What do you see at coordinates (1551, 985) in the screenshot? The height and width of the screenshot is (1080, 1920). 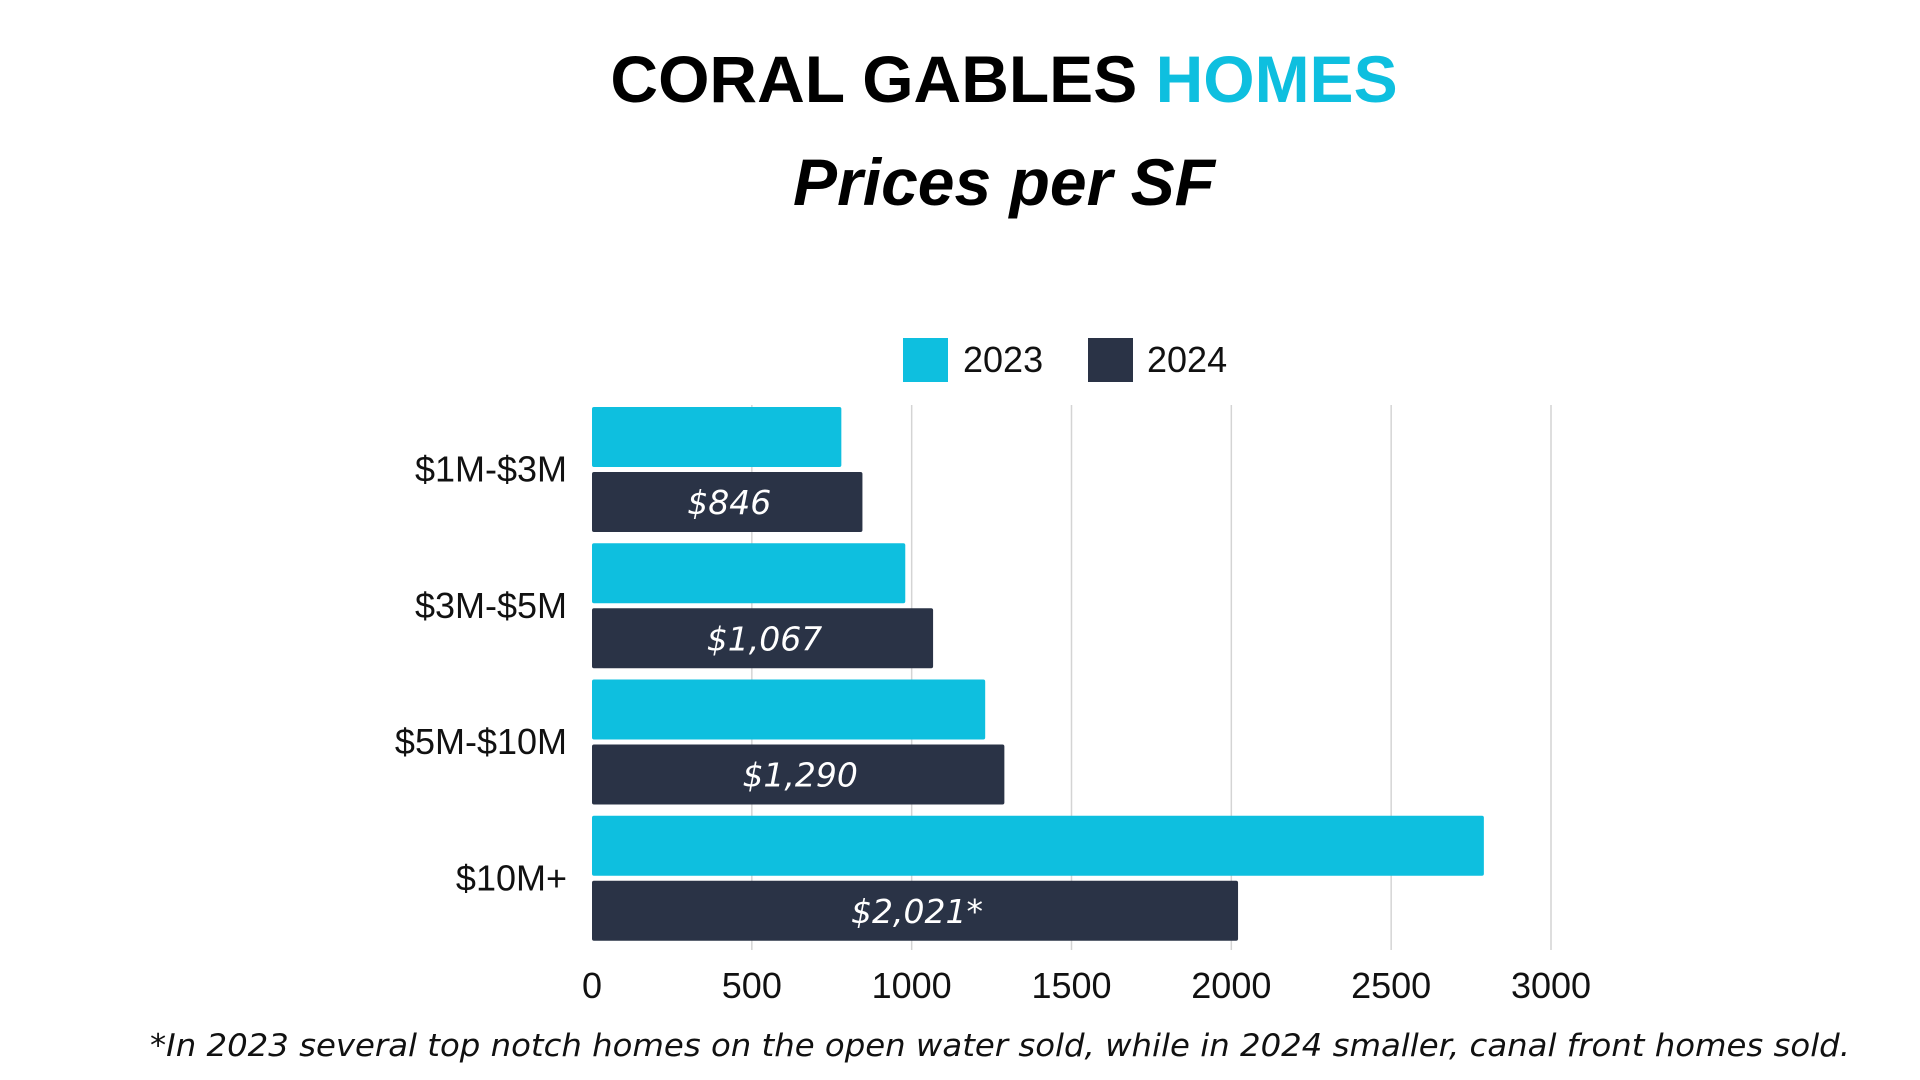 I see `x-tick-label-3000: 3000` at bounding box center [1551, 985].